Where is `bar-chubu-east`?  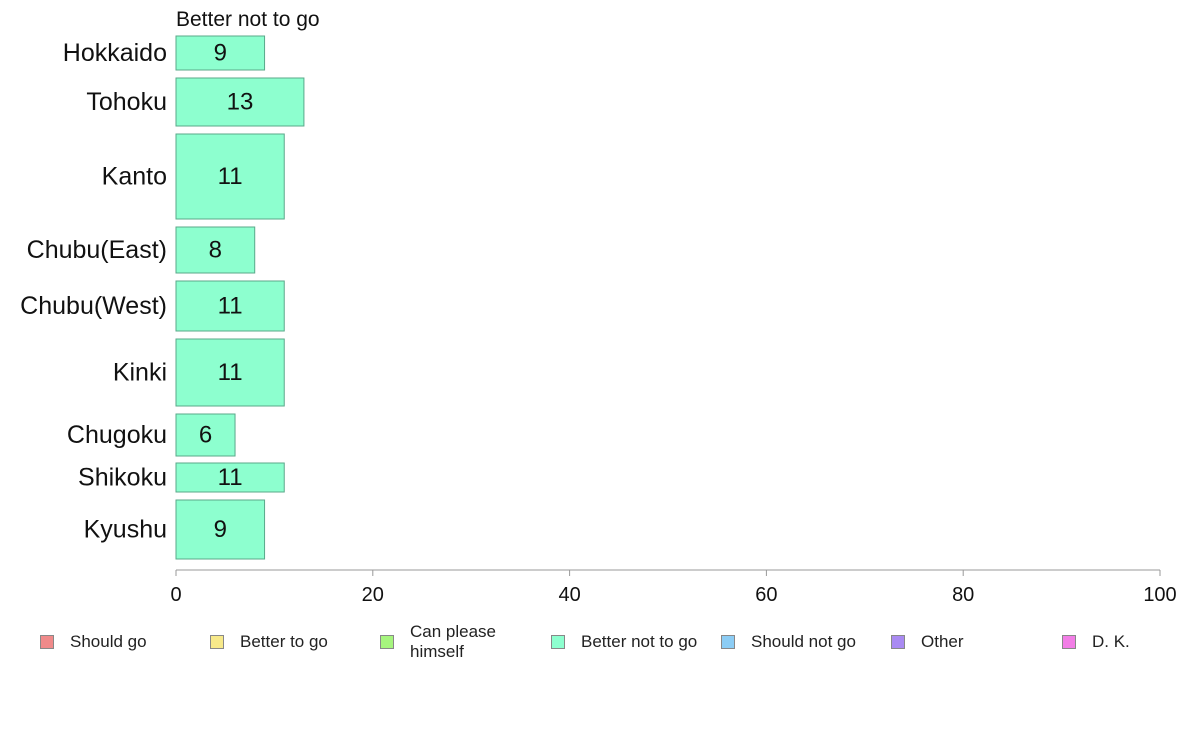 bar-chubu-east is located at coordinates (215, 250).